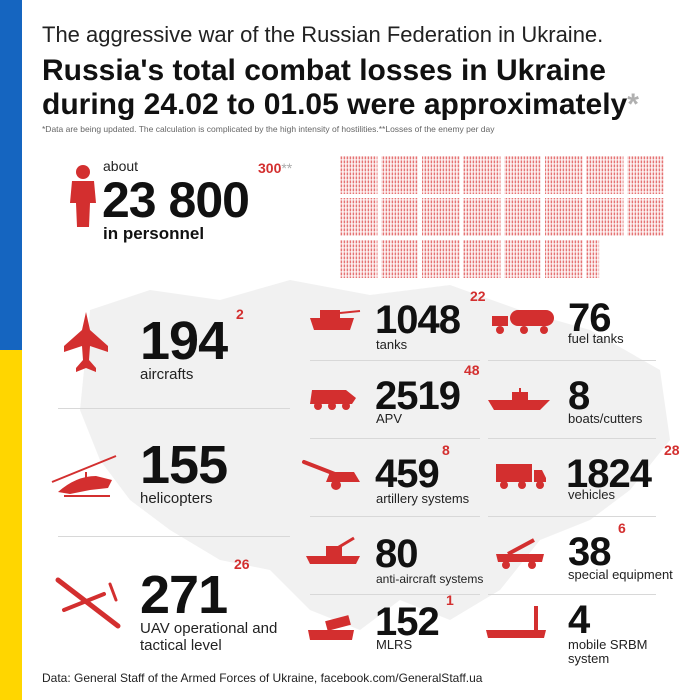 This screenshot has height=700, width=700. What do you see at coordinates (184, 465) in the screenshot?
I see `helicopter-value: 155` at bounding box center [184, 465].